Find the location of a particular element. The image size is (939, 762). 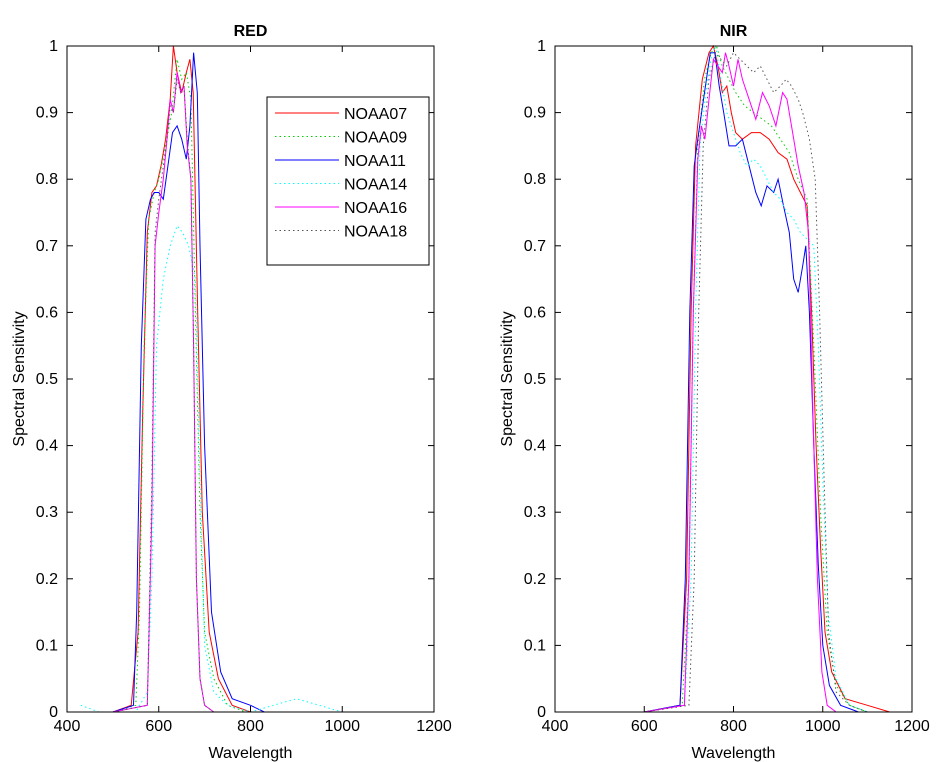

legend-label-noaa09: NOAA09 is located at coordinates (375, 138).